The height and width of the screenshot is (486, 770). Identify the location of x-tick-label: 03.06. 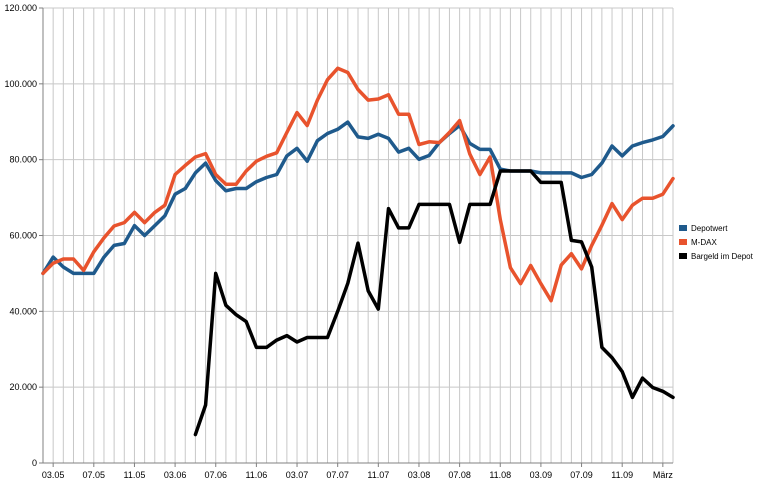
(175, 475).